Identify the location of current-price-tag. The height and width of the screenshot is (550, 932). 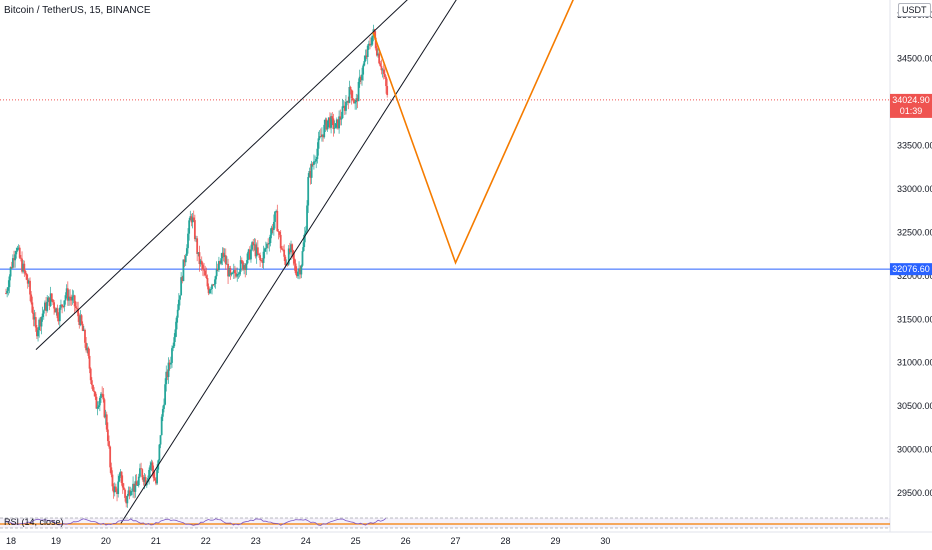
(911, 105).